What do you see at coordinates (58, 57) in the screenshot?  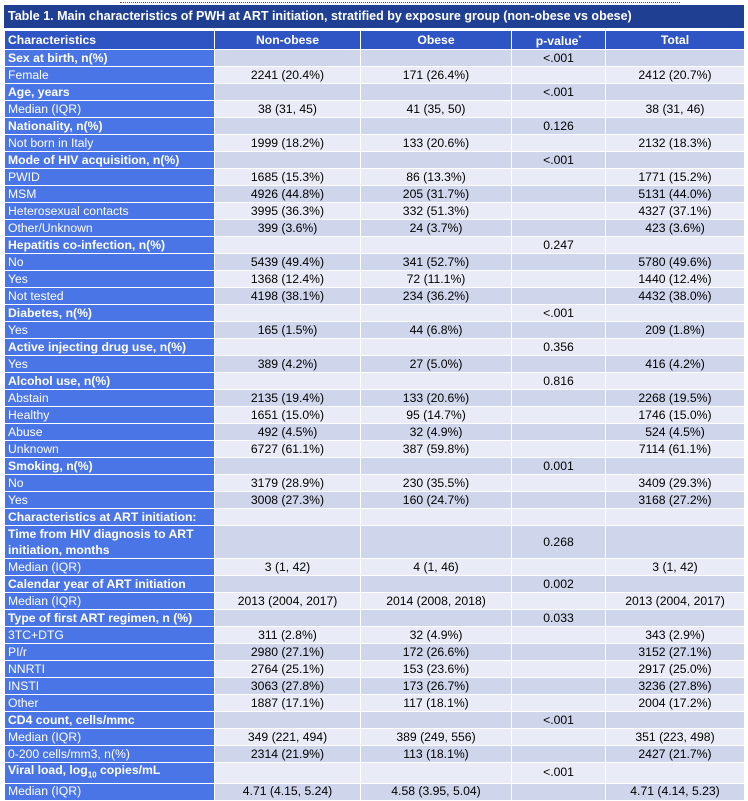 I see `row-label-text: Sex at birth, n(%)` at bounding box center [58, 57].